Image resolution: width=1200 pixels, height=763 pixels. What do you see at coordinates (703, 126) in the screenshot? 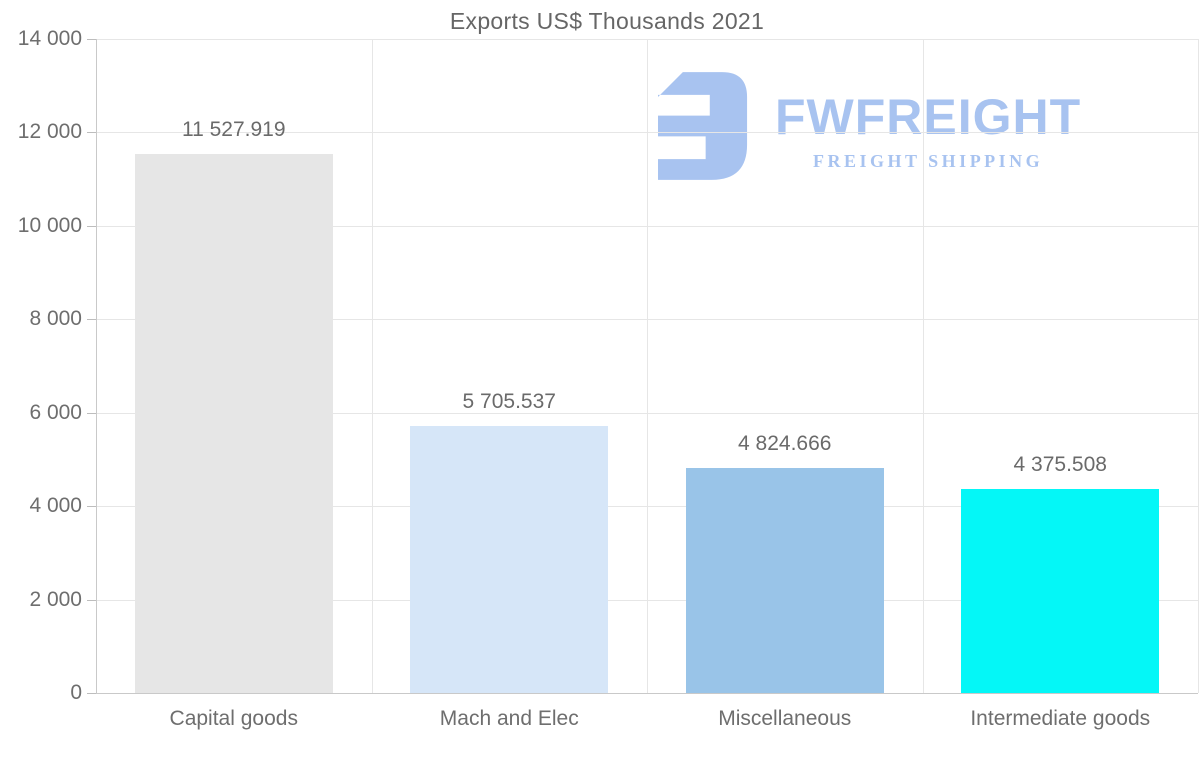
I see `logo-f-icon` at bounding box center [703, 126].